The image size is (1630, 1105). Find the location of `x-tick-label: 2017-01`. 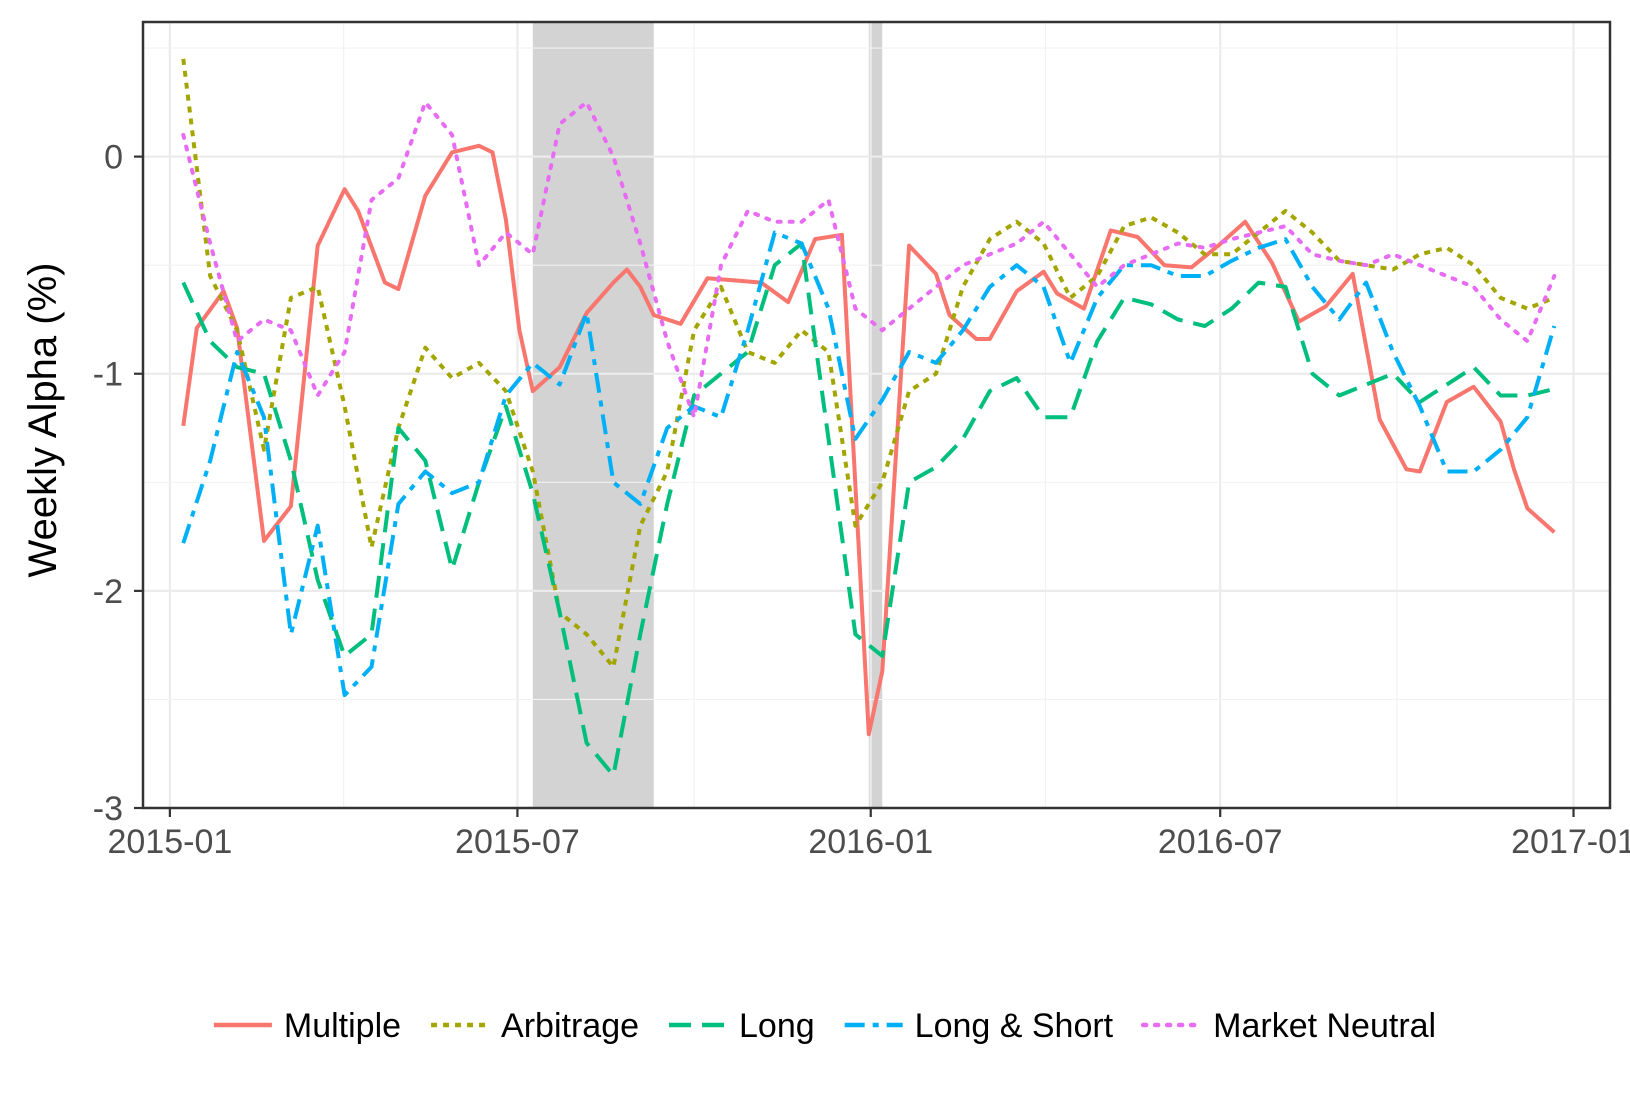

x-tick-label: 2017-01 is located at coordinates (1570, 842).